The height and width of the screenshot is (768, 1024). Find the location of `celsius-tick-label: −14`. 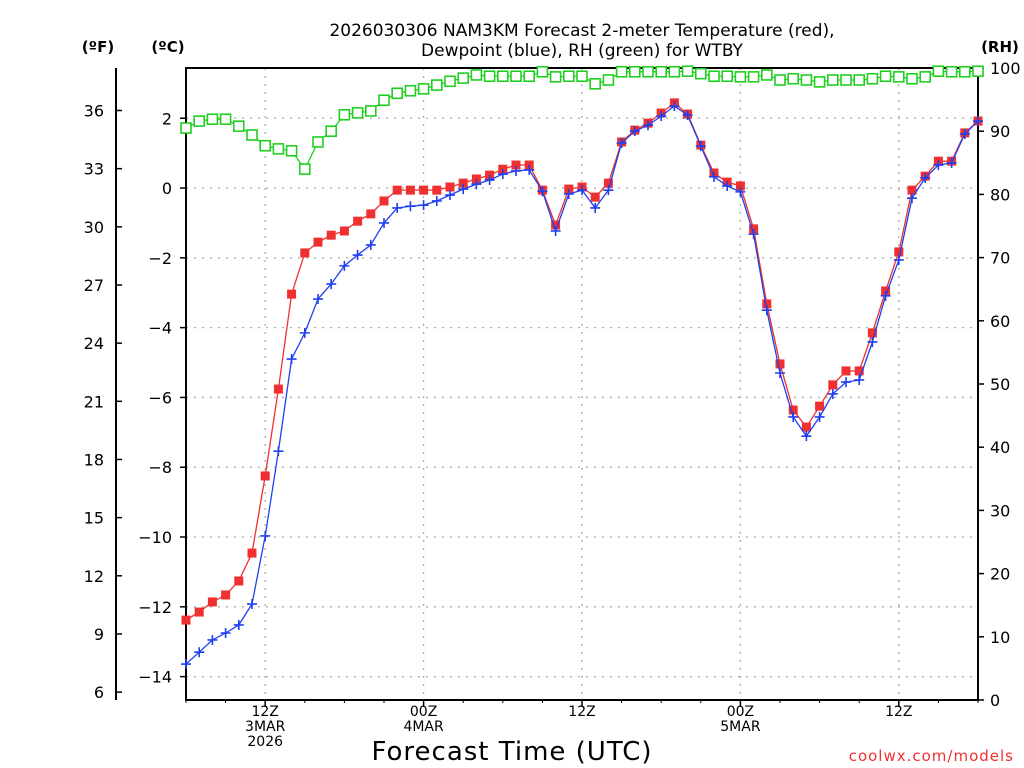

celsius-tick-label: −14 is located at coordinates (155, 677).